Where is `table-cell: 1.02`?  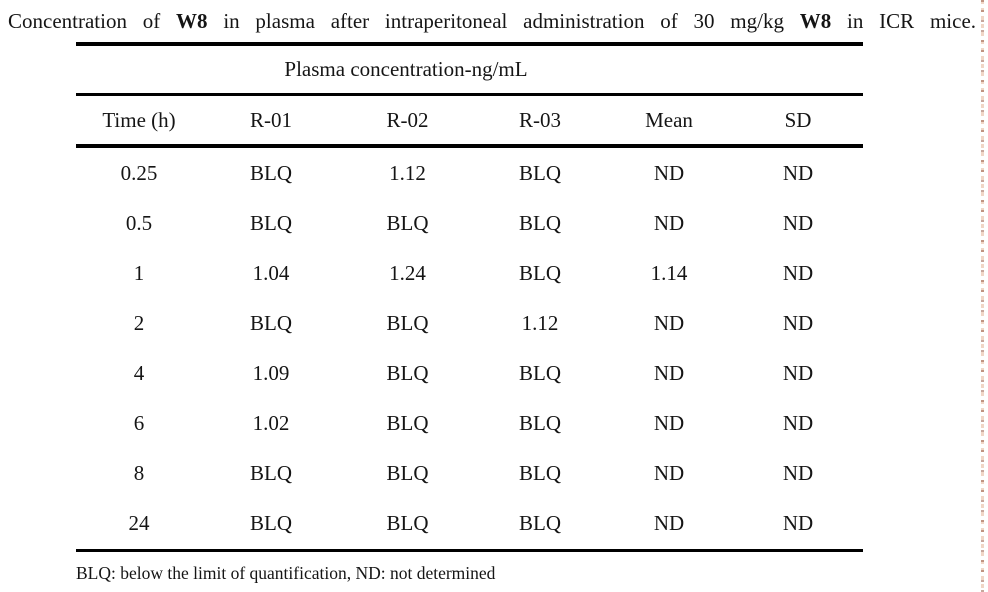 table-cell: 1.02 is located at coordinates (271, 423).